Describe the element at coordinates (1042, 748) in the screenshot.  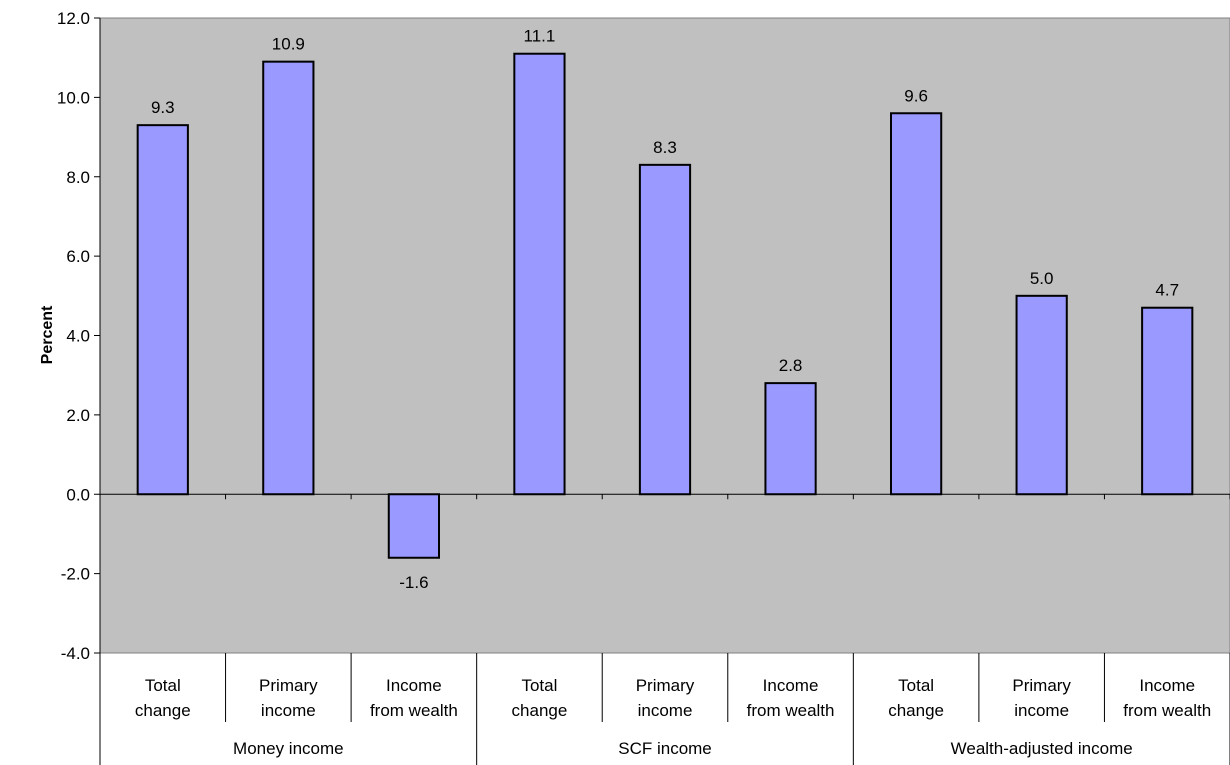
I see `group-label: Wealth-adjusted income` at that location.